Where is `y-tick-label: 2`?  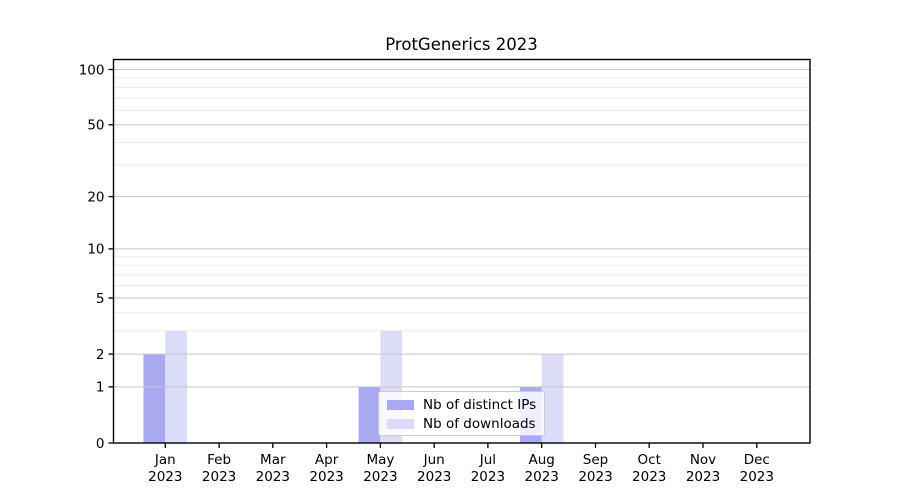 y-tick-label: 2 is located at coordinates (100, 355).